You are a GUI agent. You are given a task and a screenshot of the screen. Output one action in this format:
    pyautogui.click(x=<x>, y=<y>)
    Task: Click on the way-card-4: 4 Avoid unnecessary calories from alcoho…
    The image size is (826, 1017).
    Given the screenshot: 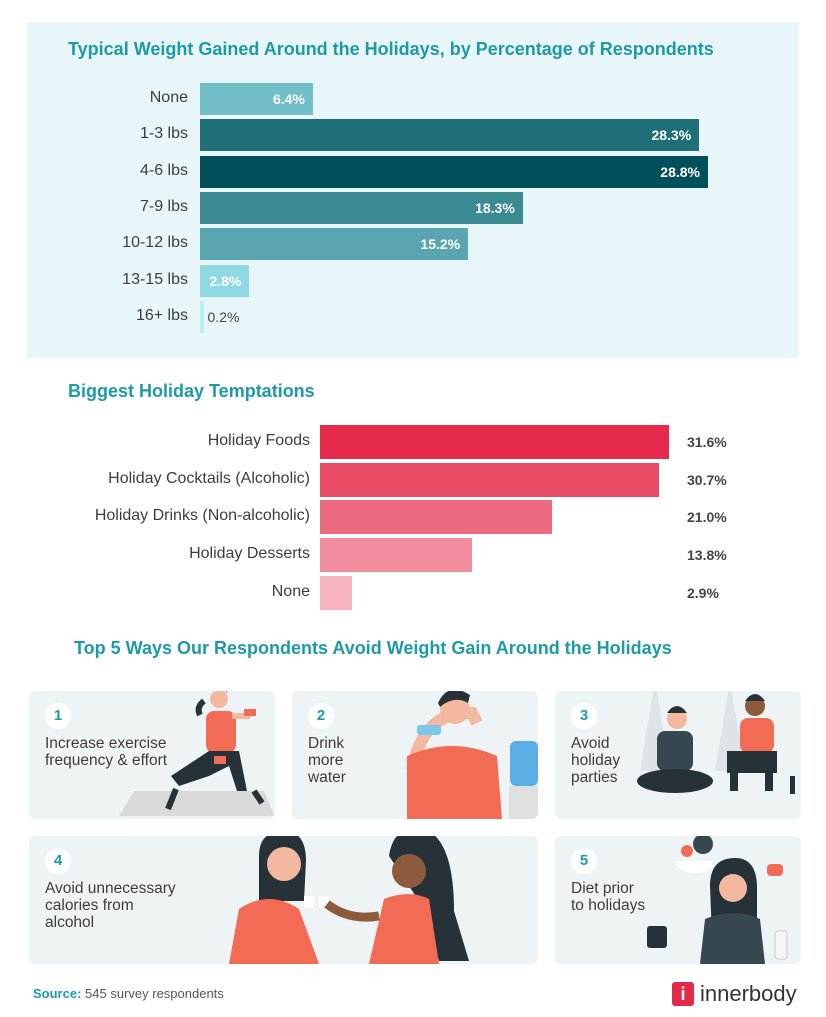 What is the action you would take?
    pyautogui.click(x=283, y=900)
    